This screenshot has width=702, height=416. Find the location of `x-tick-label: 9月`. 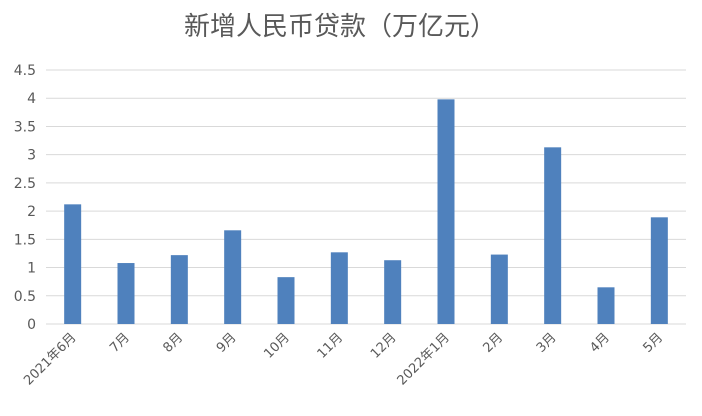

x-tick-label: 9月 is located at coordinates (227, 343).